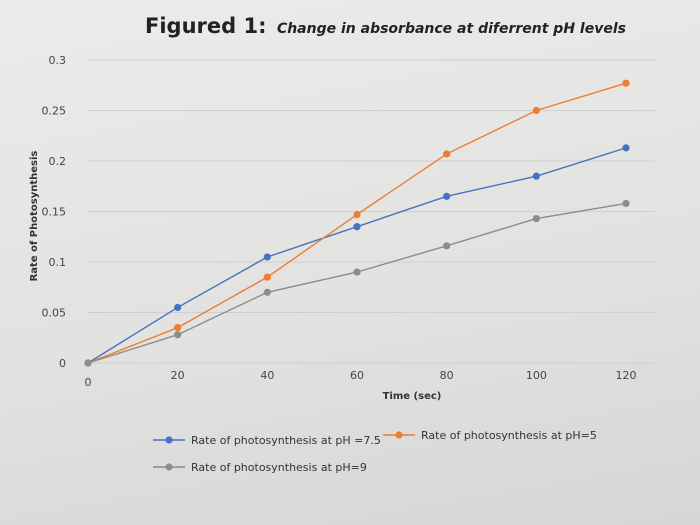 The width and height of the screenshot is (700, 525). Describe the element at coordinates (178, 375) in the screenshot. I see `x-tick-label: 20` at that location.